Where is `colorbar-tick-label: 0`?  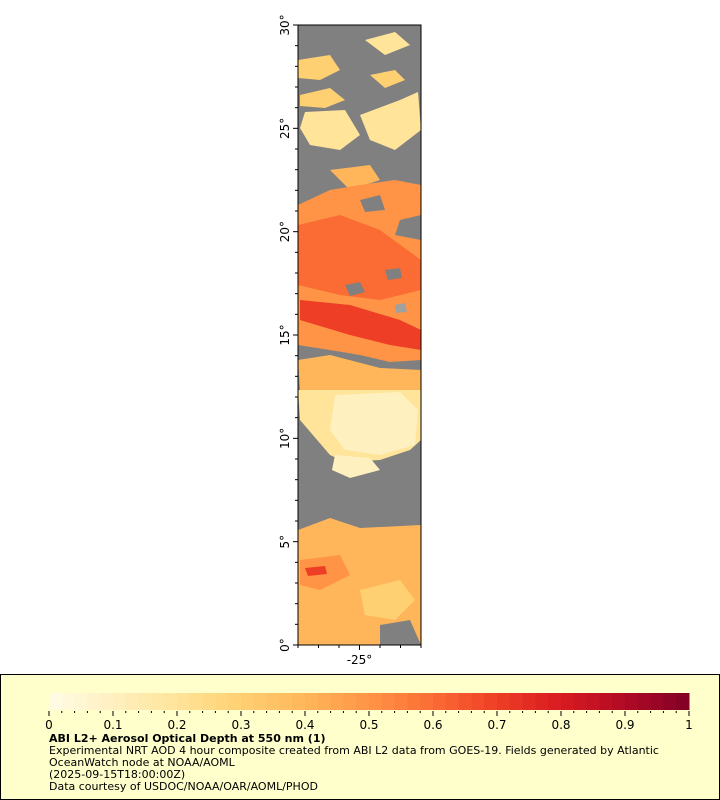 colorbar-tick-label: 0 is located at coordinates (49, 725).